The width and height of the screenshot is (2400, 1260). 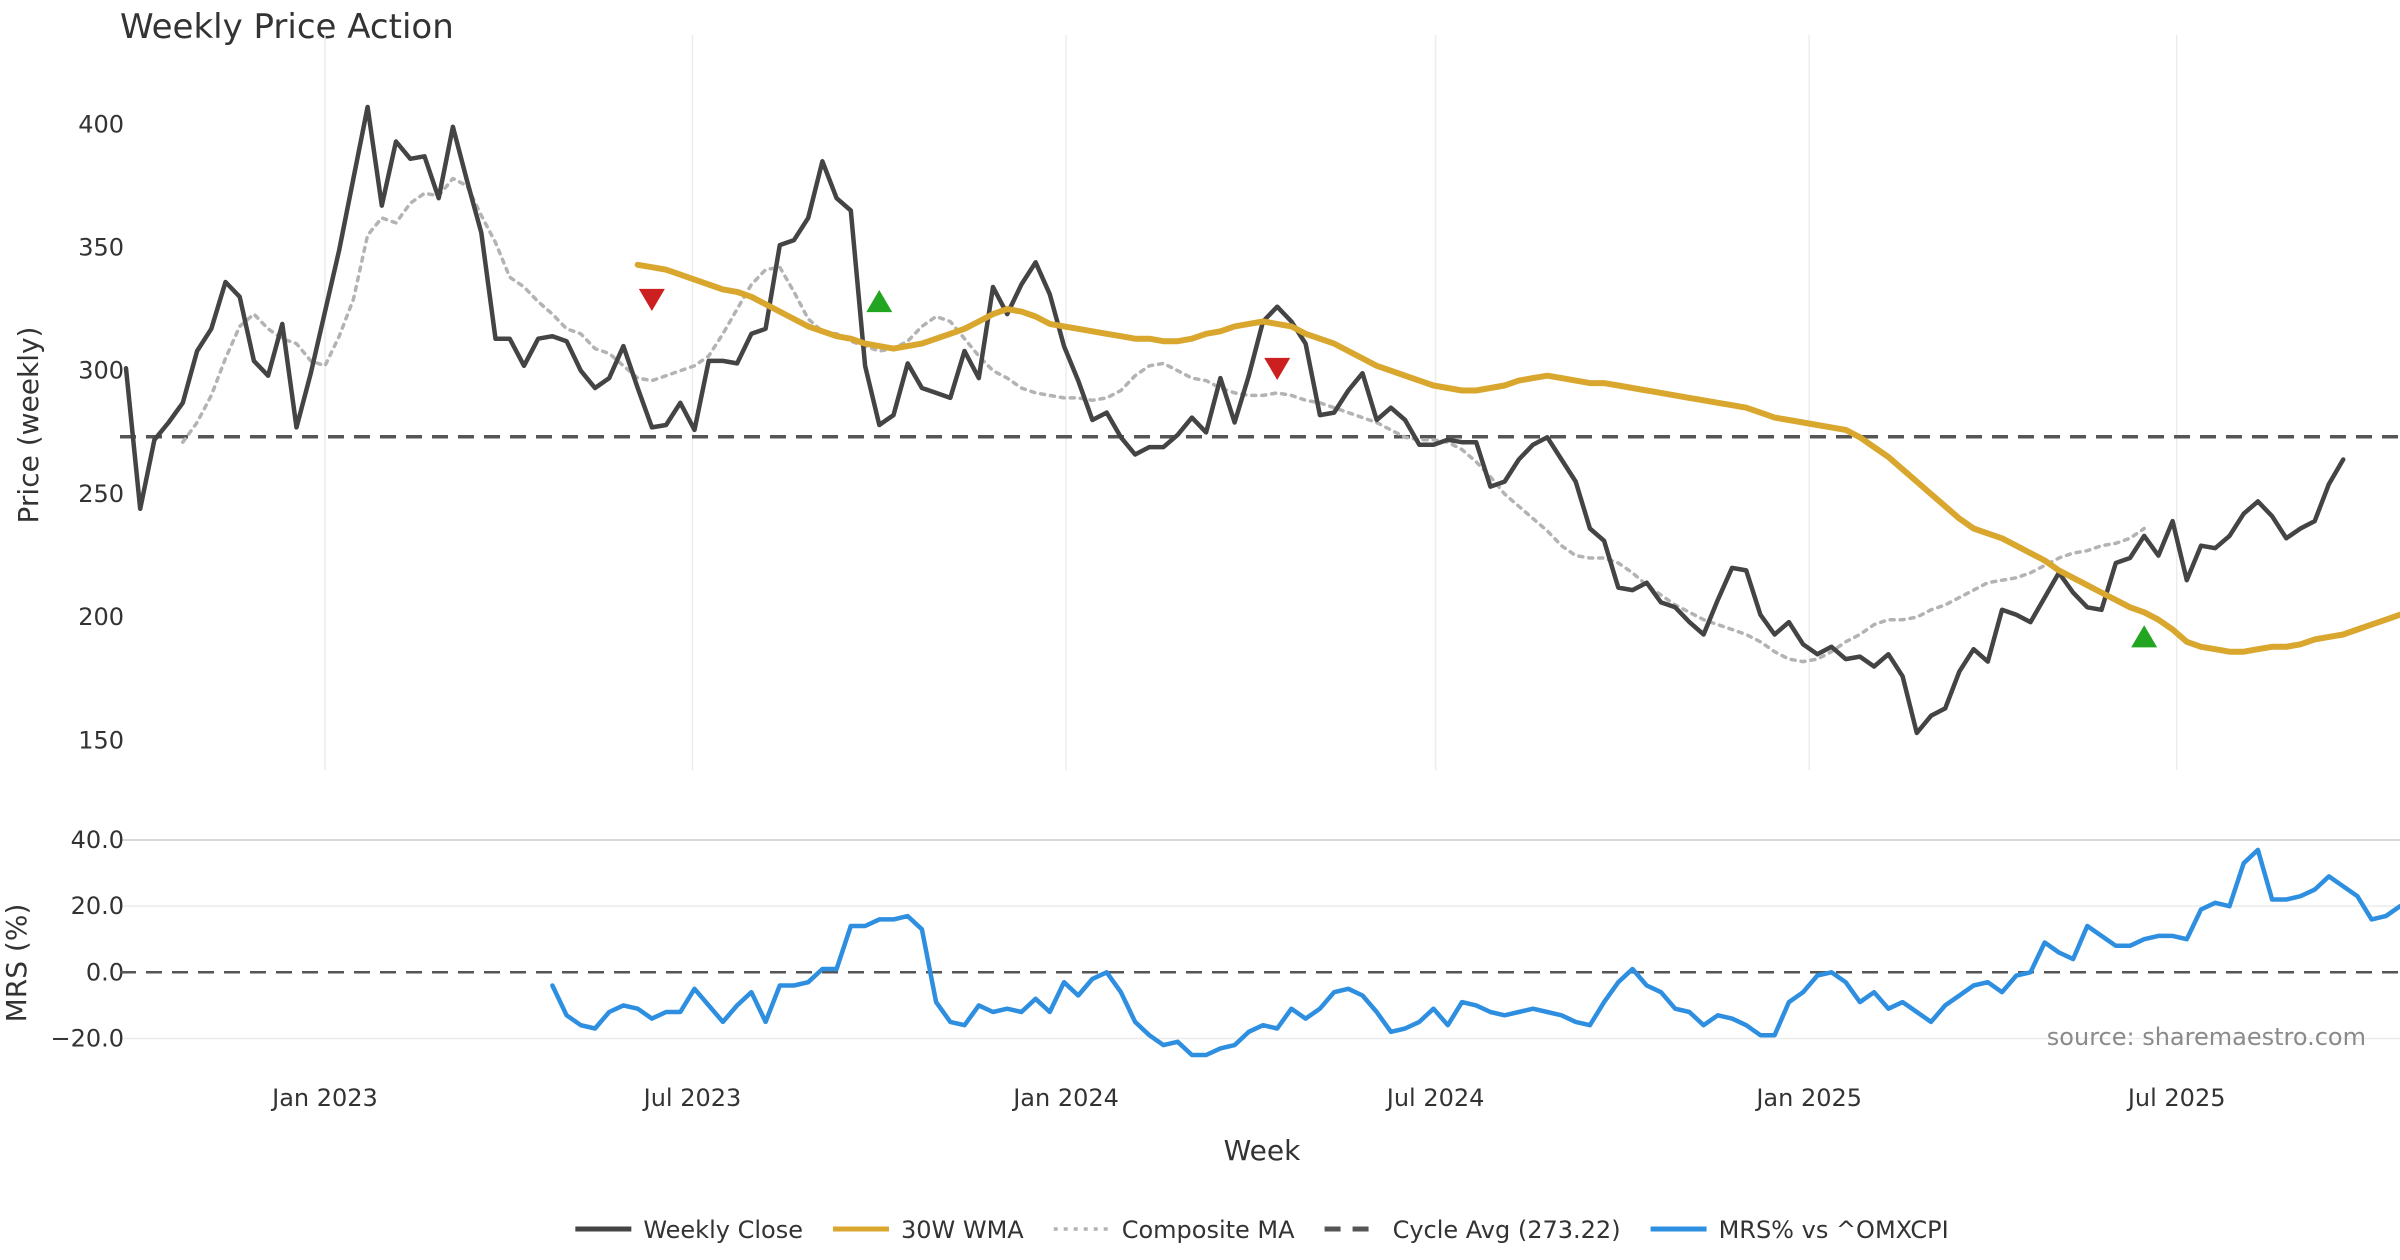 What do you see at coordinates (692, 1098) in the screenshot?
I see `x-tick-label: Jul 2023` at bounding box center [692, 1098].